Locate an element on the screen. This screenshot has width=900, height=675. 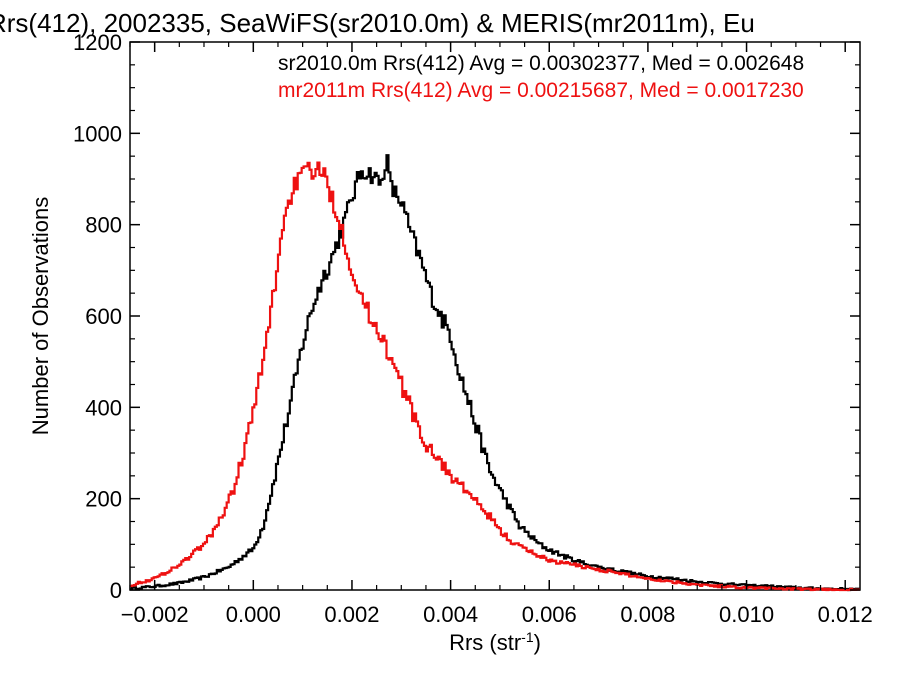
y-axis-title: Number of Observations is located at coordinates (40, 316).